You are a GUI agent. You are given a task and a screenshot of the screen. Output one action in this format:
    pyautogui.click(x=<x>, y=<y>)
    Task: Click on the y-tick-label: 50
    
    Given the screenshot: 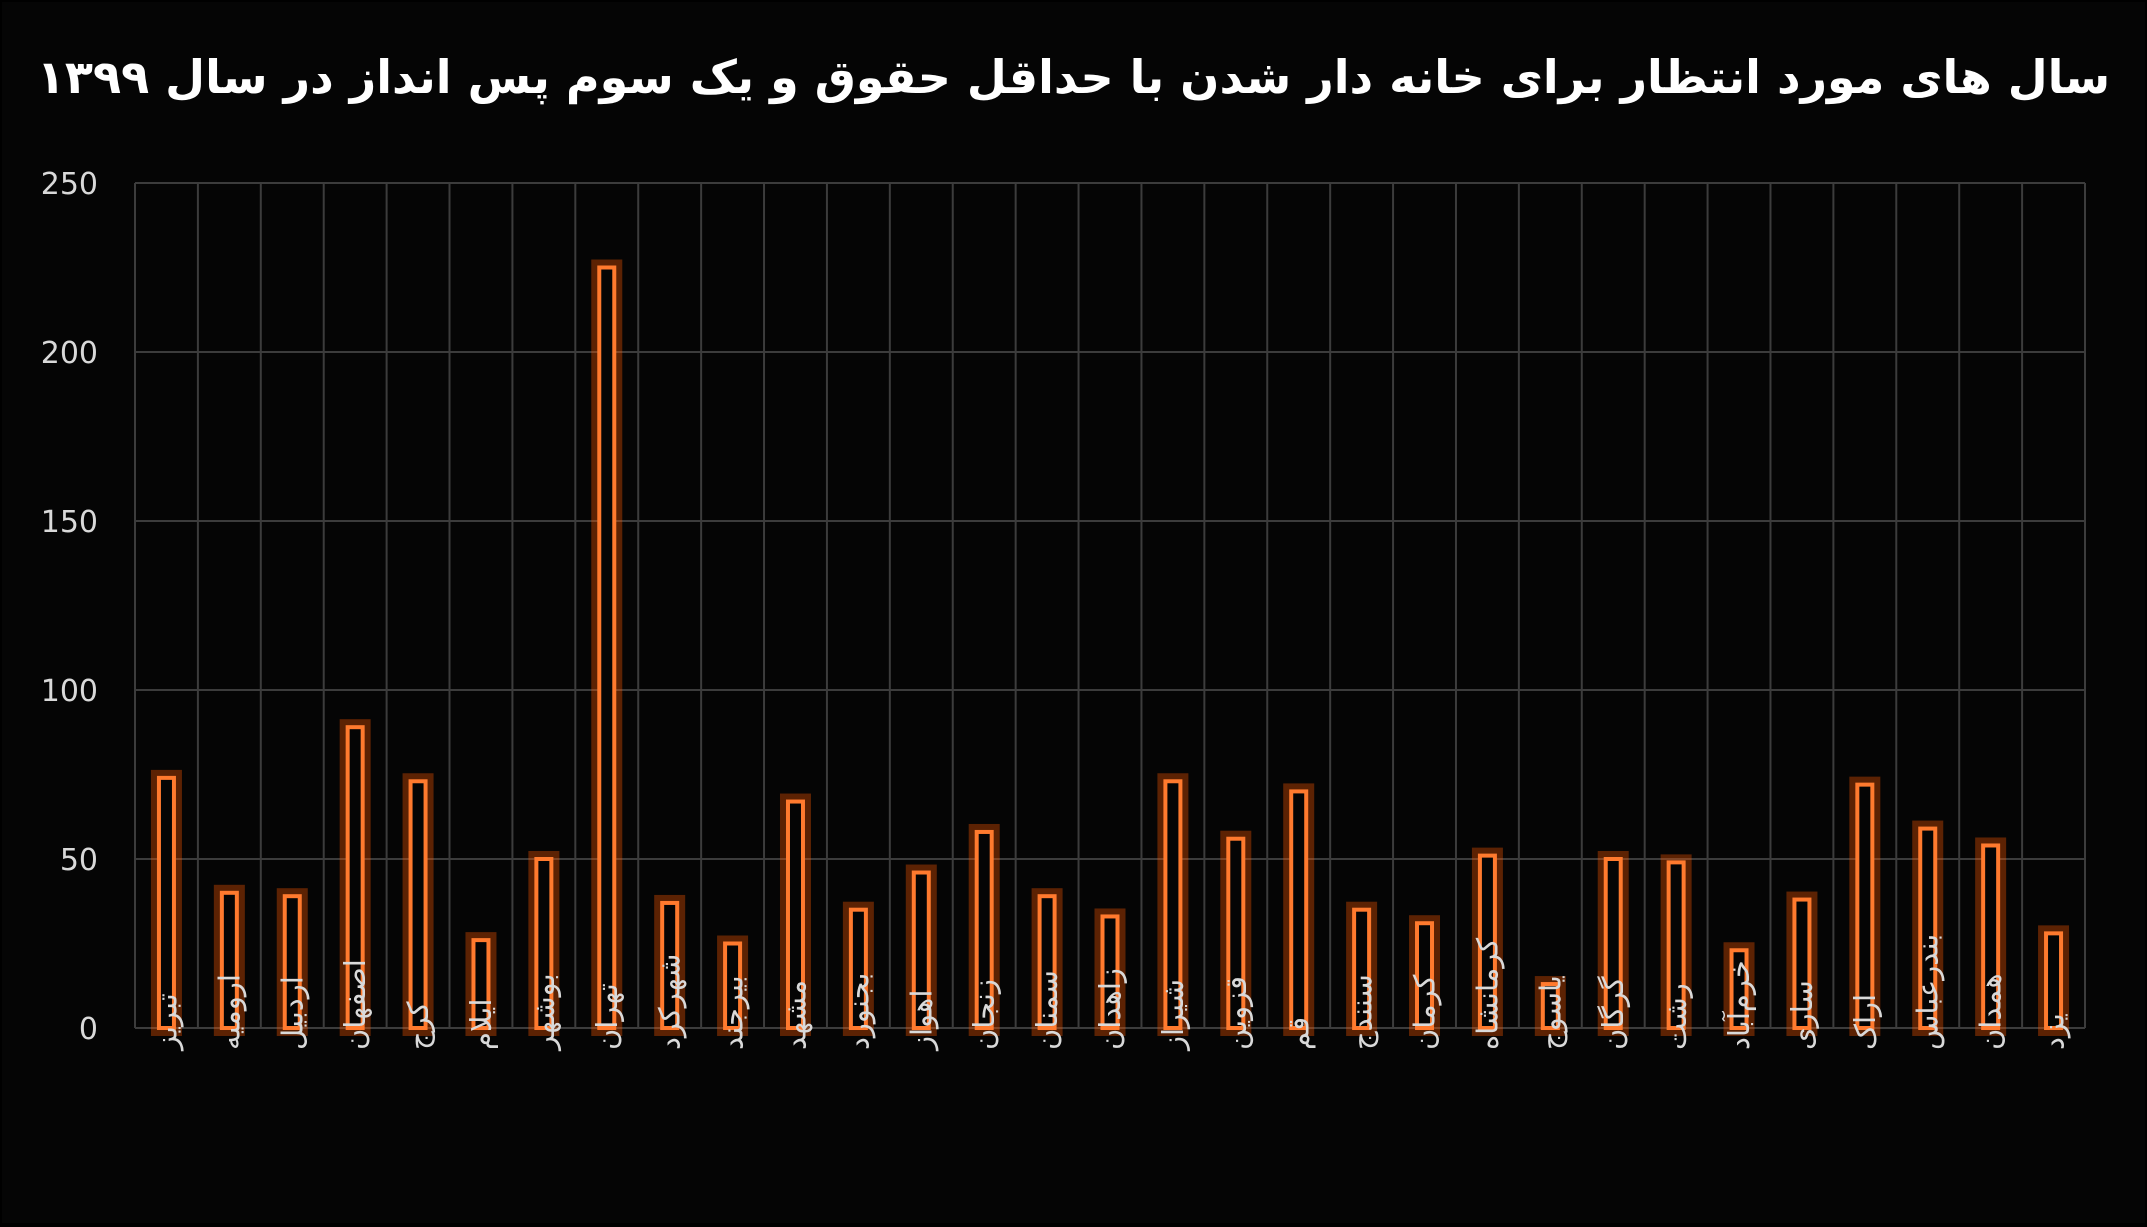 What is the action you would take?
    pyautogui.click(x=79, y=860)
    